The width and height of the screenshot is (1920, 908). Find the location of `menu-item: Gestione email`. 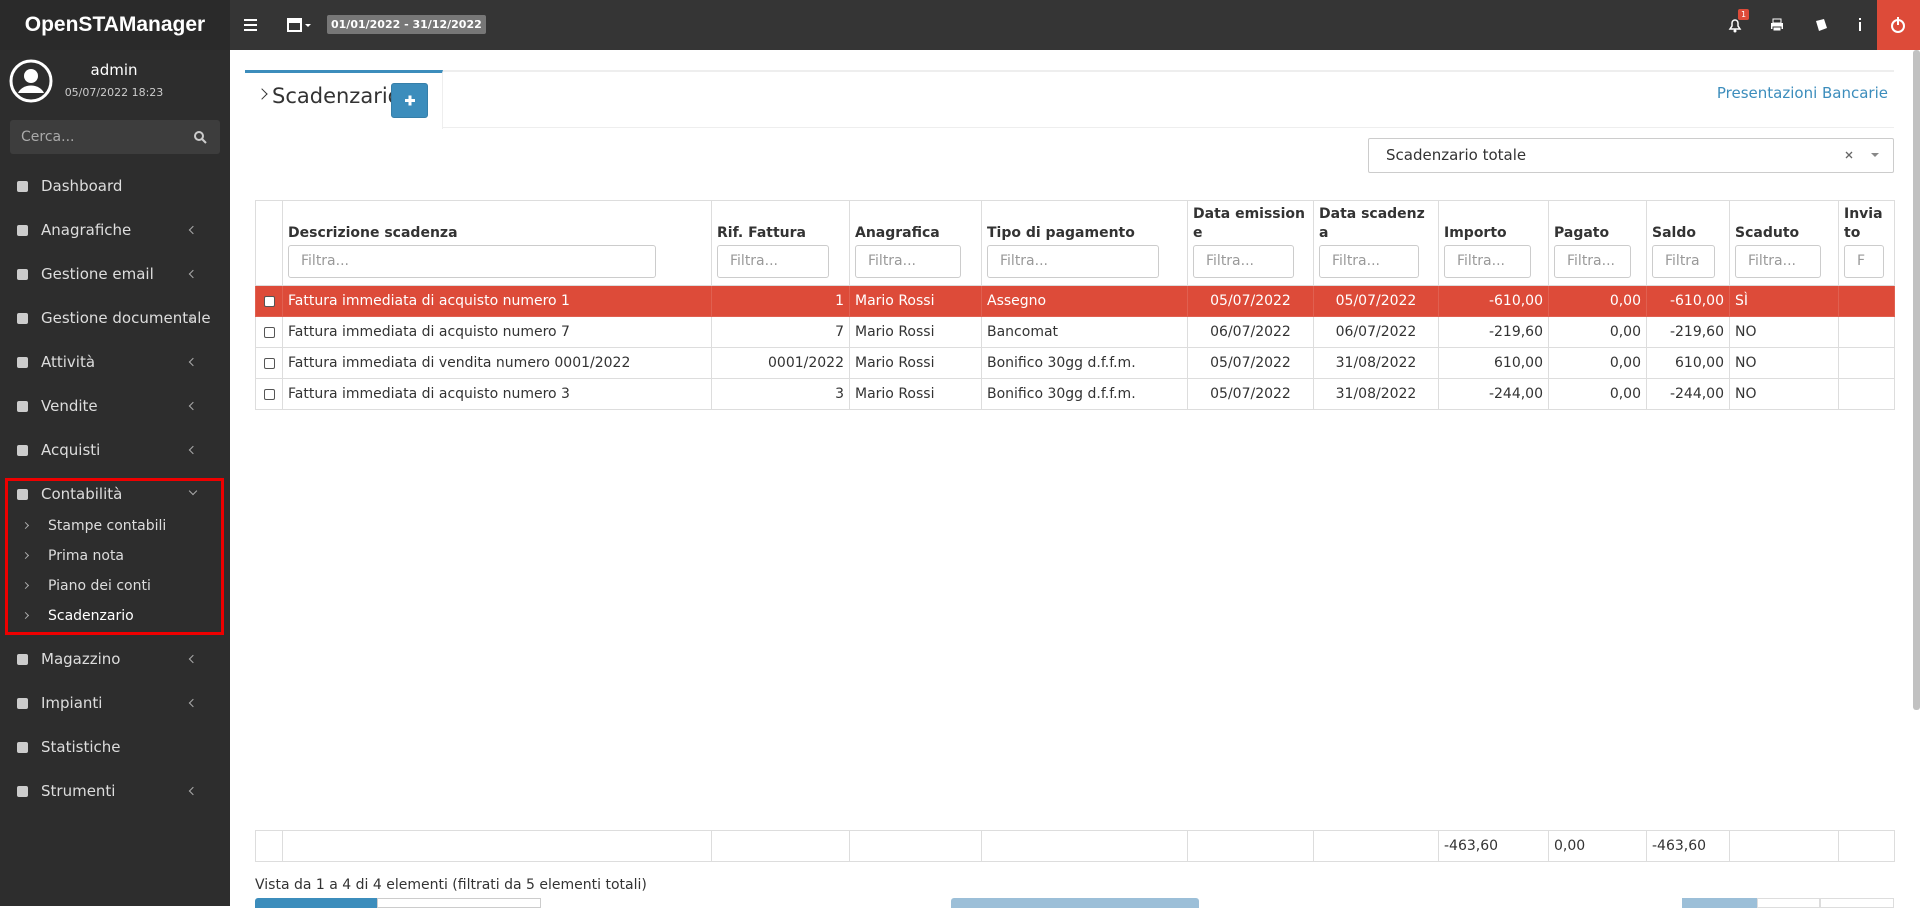

menu-item: Gestione email is located at coordinates (115, 274).